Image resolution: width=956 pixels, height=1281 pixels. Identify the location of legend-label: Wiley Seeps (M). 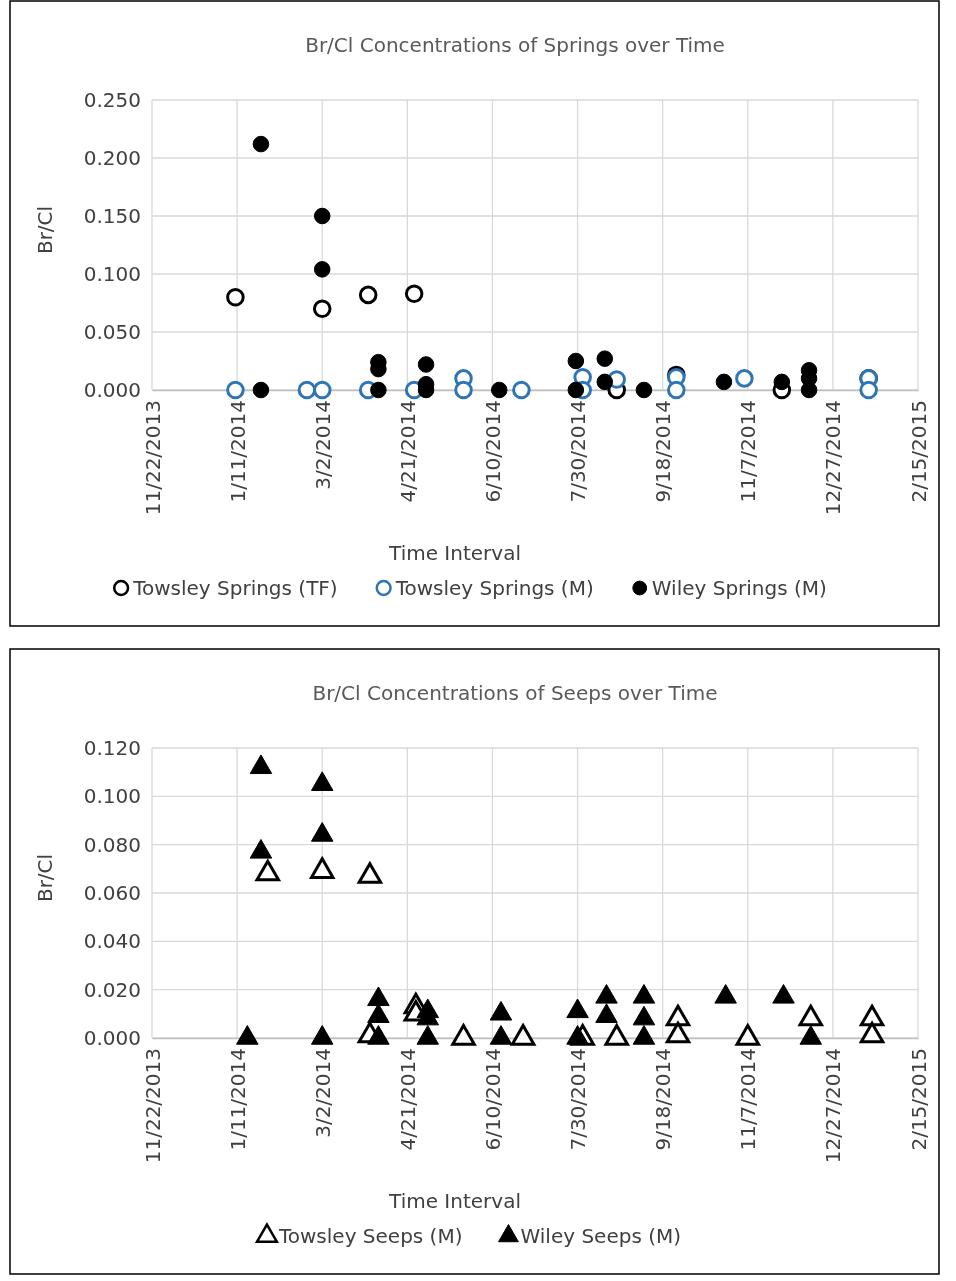
(601, 1236).